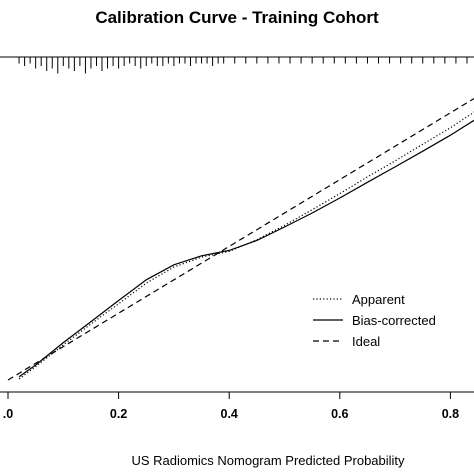 The width and height of the screenshot is (474, 474). Describe the element at coordinates (366, 341) in the screenshot. I see `legend-label-ideal: Ideal` at that location.